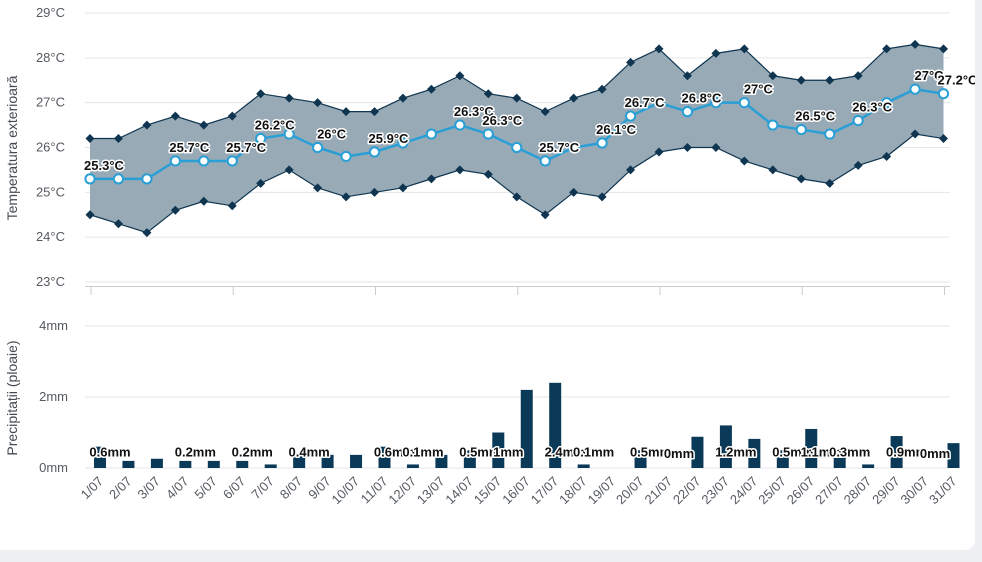 The image size is (982, 562). What do you see at coordinates (886, 491) in the screenshot?
I see `x-tick-label: 29/07` at bounding box center [886, 491].